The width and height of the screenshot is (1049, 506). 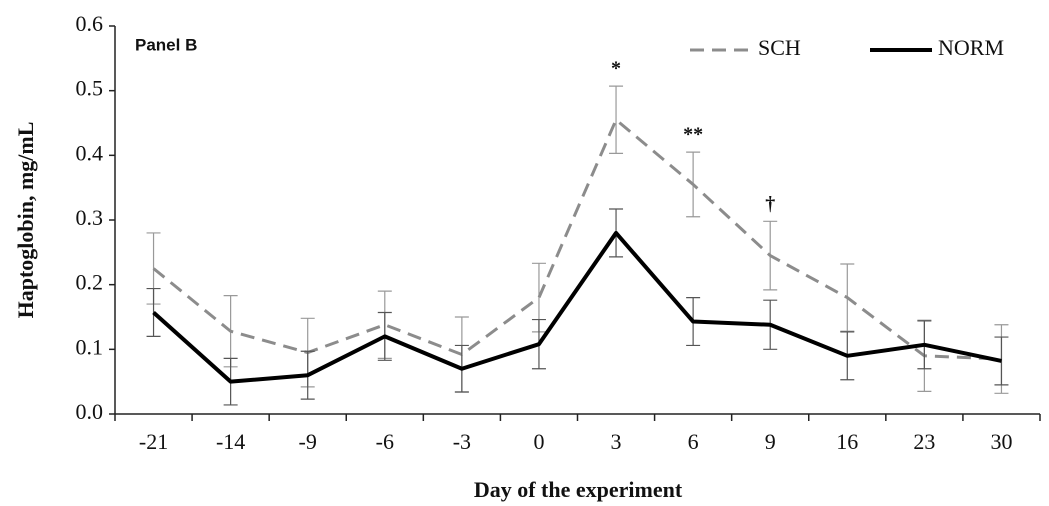 I want to click on x-tick-label: -14, so click(x=230, y=441).